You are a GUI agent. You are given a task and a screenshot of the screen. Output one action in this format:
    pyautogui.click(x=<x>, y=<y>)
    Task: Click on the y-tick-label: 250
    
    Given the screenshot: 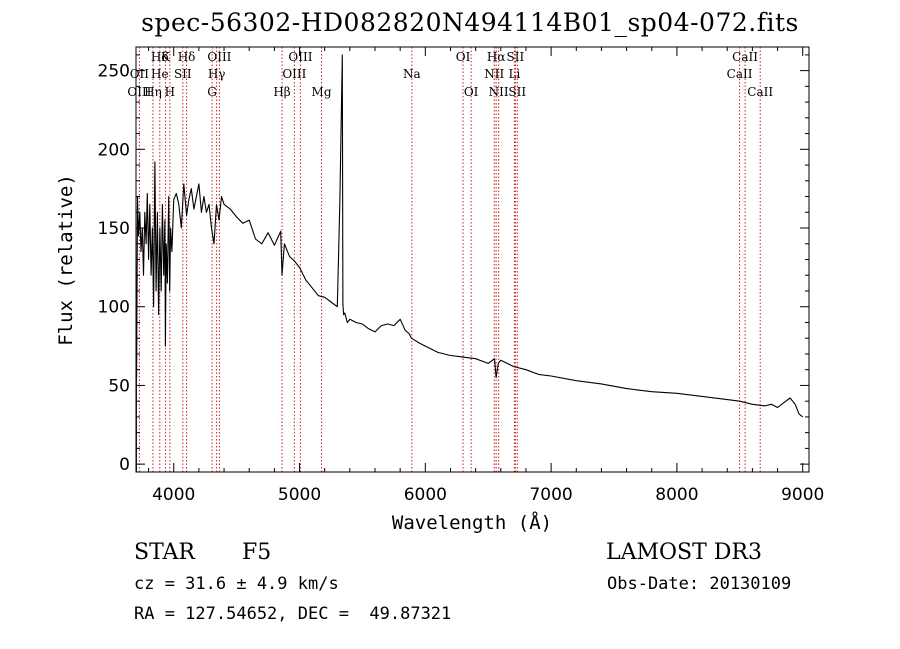 What is the action you would take?
    pyautogui.click(x=114, y=72)
    